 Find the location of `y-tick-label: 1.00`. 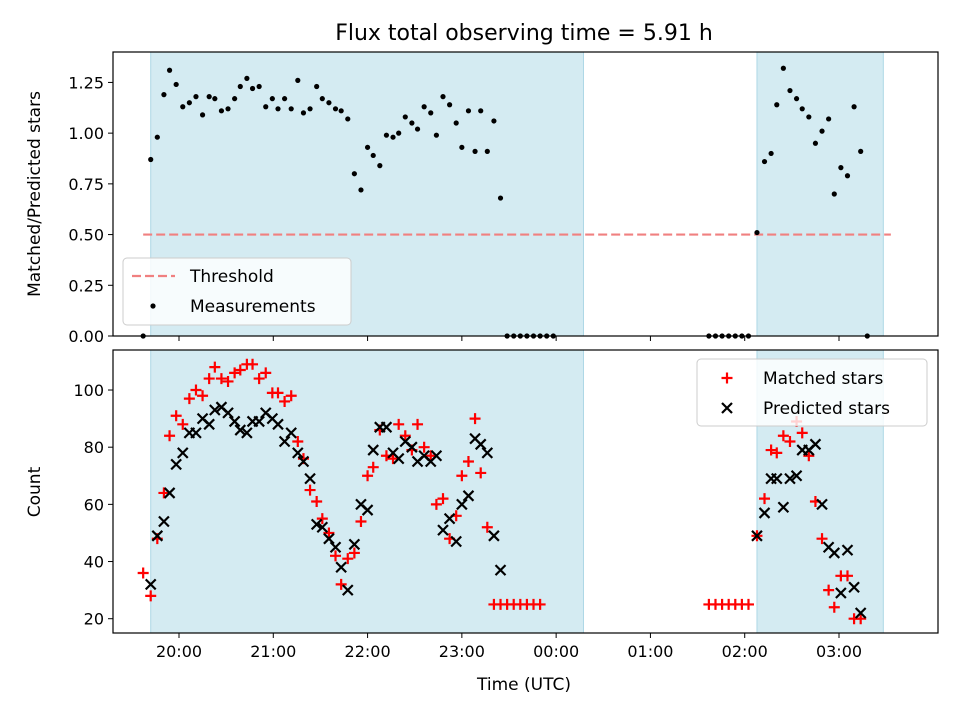

y-tick-label: 1.00 is located at coordinates (86, 133).